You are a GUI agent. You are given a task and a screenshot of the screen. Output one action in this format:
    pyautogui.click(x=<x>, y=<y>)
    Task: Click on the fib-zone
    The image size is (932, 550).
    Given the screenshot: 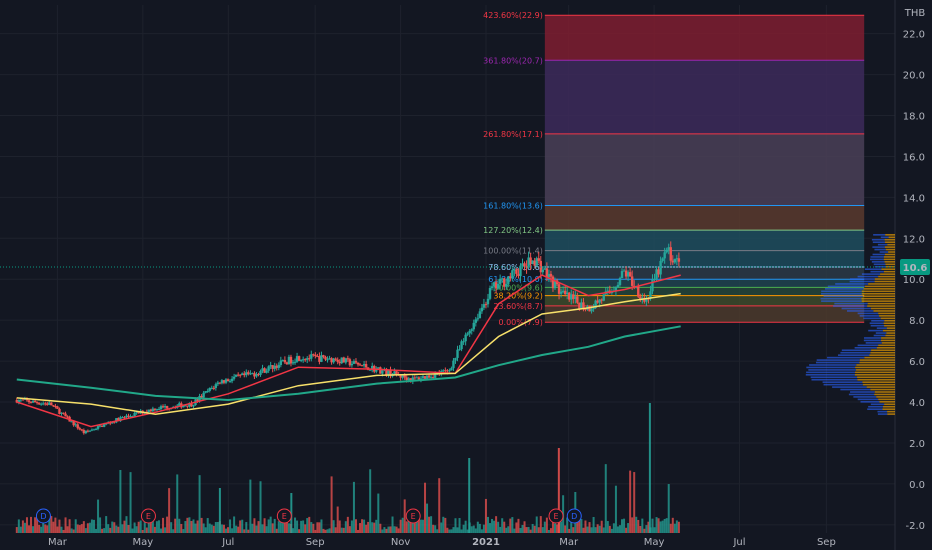 What is the action you would take?
    pyautogui.click(x=704, y=169)
    